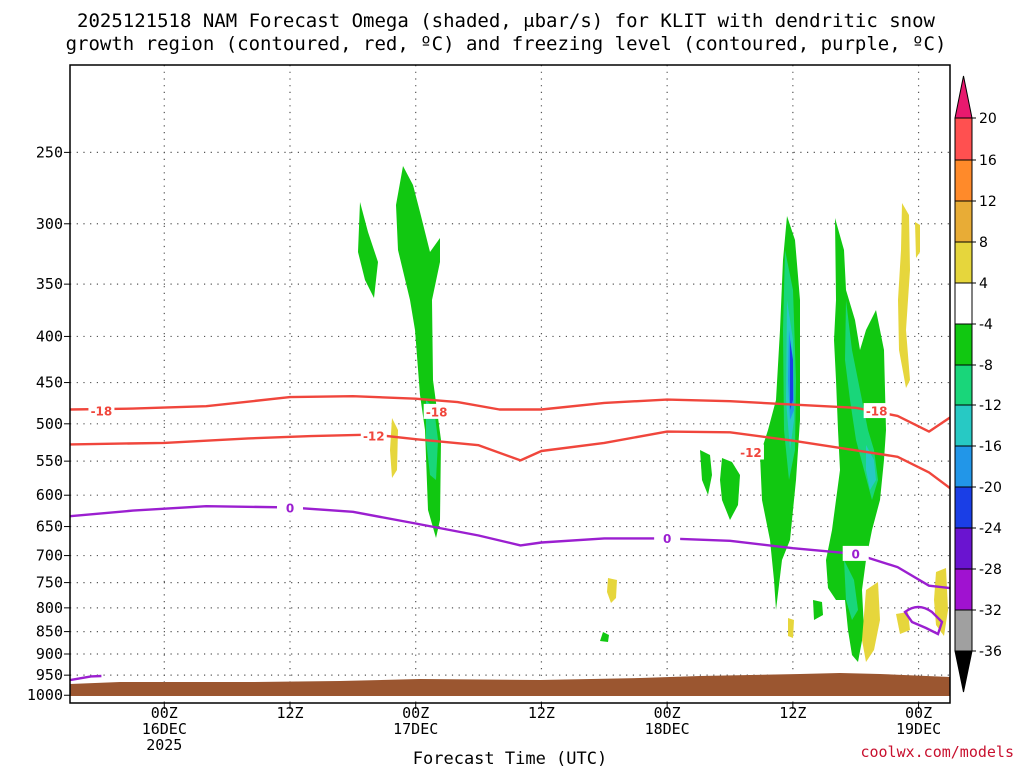 This screenshot has height=768, width=1024. Describe the element at coordinates (983, 284) in the screenshot. I see `colorbar-label: 4` at that location.